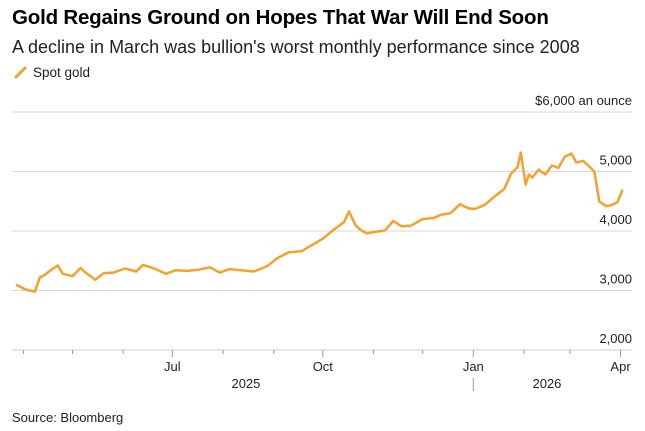 The width and height of the screenshot is (645, 431). What do you see at coordinates (473, 366) in the screenshot?
I see `x-tick-label-jan: Jan` at bounding box center [473, 366].